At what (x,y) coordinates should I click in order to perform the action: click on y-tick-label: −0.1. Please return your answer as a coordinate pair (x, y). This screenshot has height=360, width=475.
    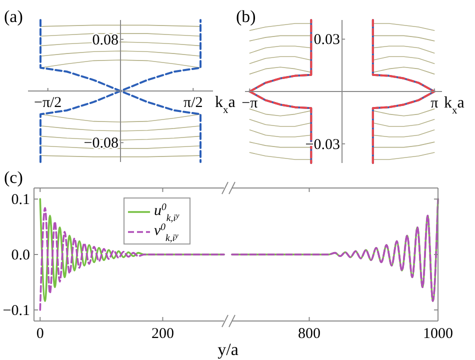
    Looking at the image, I should click on (16, 310).